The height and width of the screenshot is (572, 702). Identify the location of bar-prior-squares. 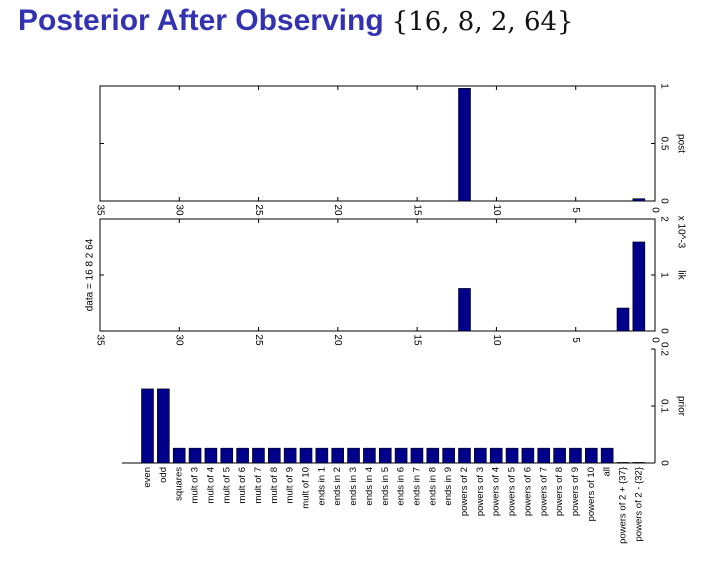
(179, 455).